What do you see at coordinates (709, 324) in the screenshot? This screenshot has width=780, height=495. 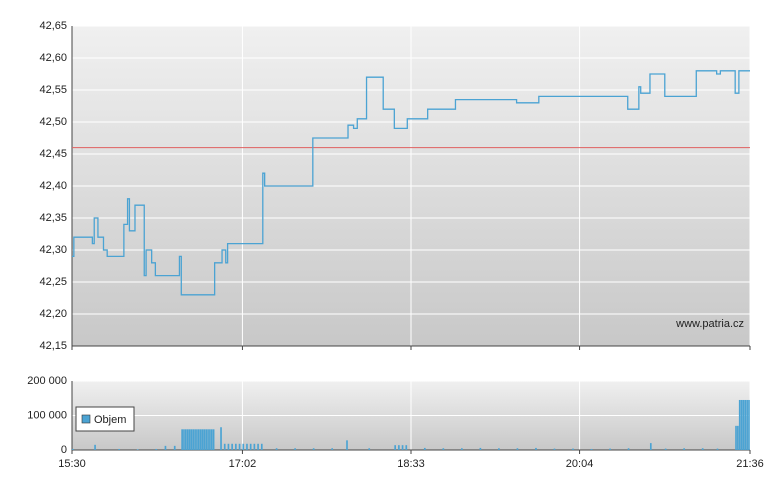 I see `watermark: www.patria.cz` at bounding box center [709, 324].